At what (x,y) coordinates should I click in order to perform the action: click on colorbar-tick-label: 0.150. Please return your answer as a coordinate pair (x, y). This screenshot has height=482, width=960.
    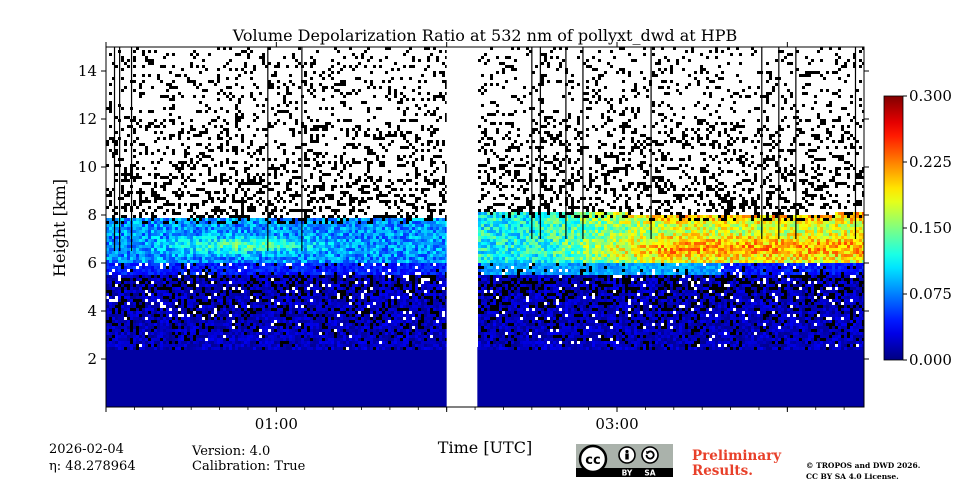
    Looking at the image, I should click on (930, 228).